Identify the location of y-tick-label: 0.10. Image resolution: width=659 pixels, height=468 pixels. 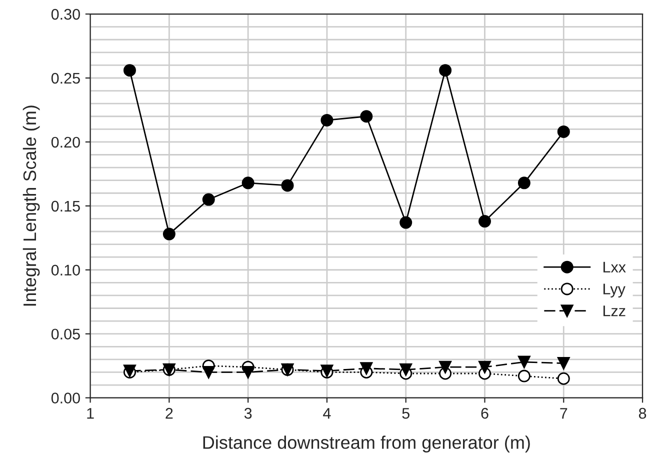
(65, 270).